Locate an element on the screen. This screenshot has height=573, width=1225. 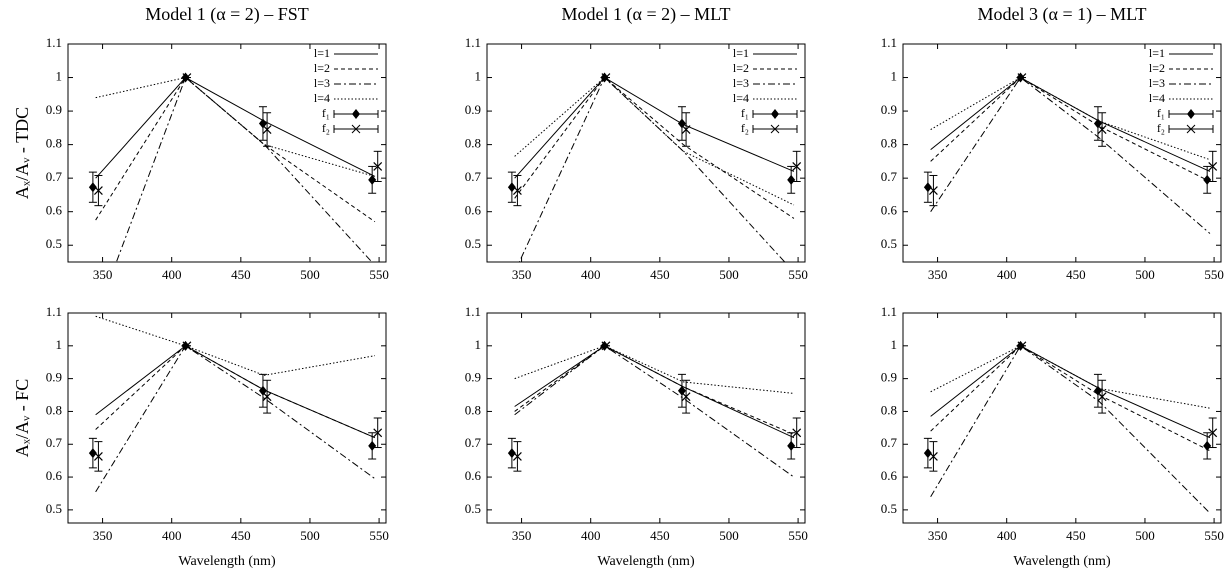
y-axis-label: Aₓ/Aᵥ - FC is located at coordinates (22, 418).